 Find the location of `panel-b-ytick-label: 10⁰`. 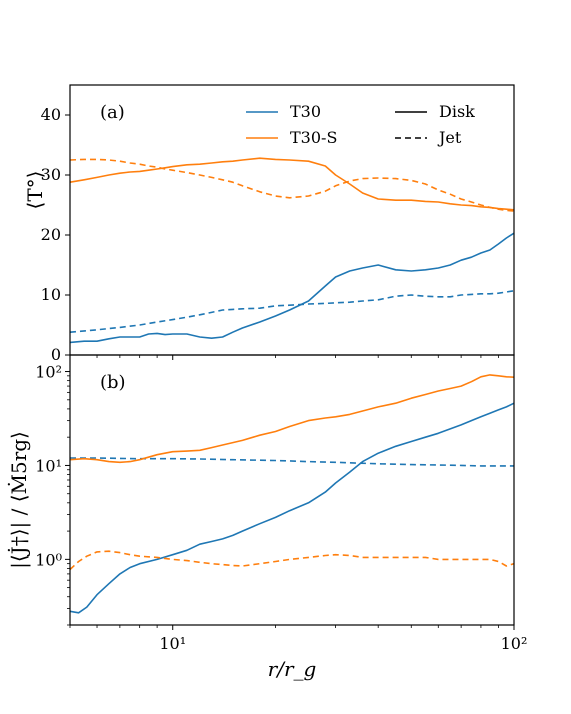

panel-b-ytick-label: 10⁰ is located at coordinates (48, 559).